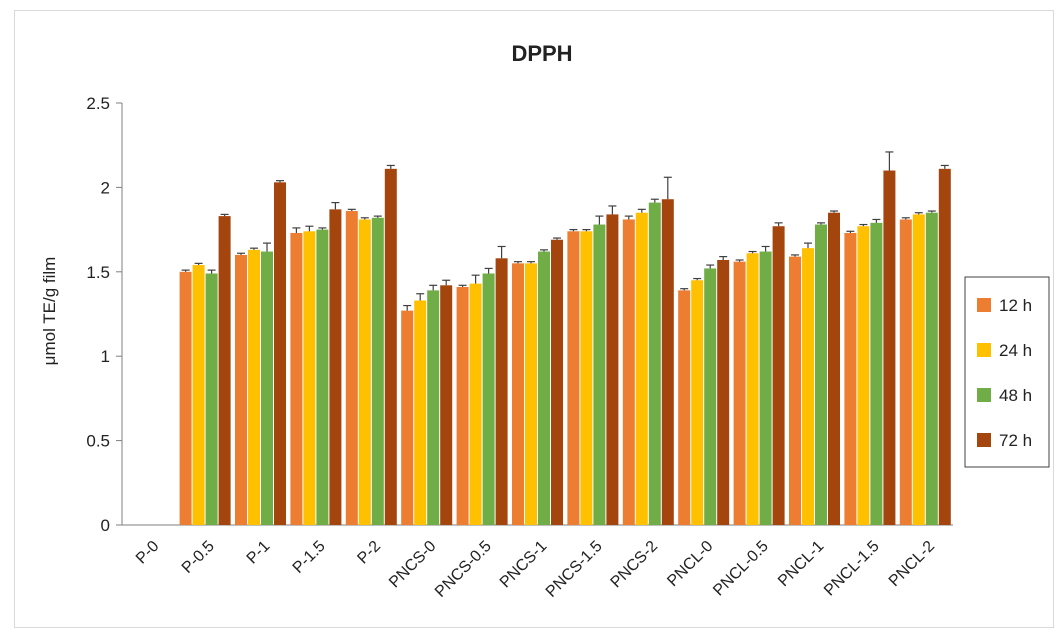  I want to click on x-tick-label: PNCS-2, so click(635, 565).